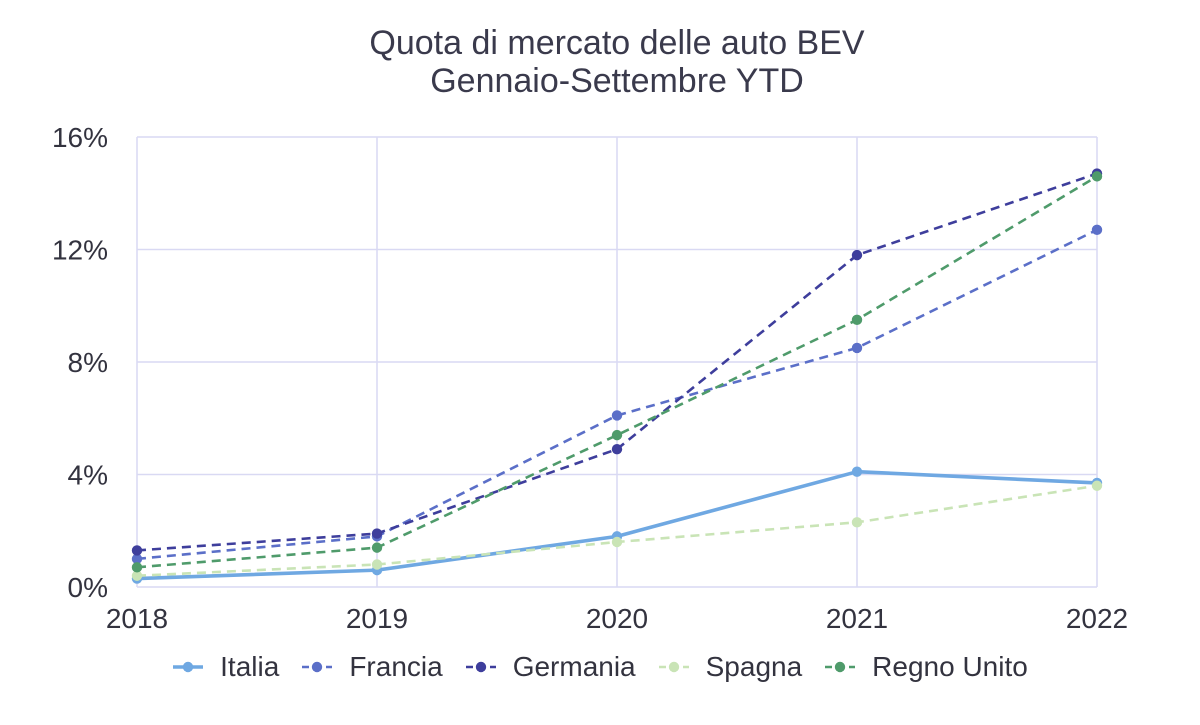  I want to click on legend-item-germania: Germania, so click(550, 667).